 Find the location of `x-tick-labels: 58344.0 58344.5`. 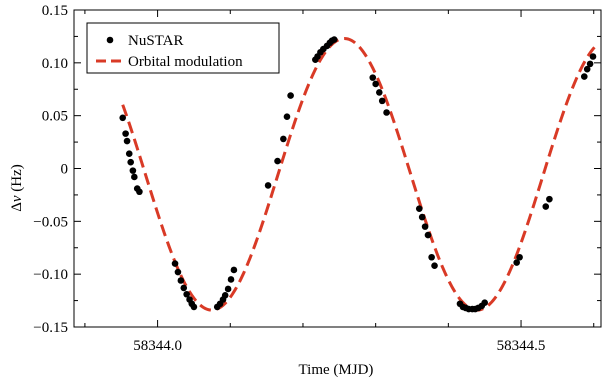

x-tick-labels: 58344.0 58344.5 is located at coordinates (339, 346).